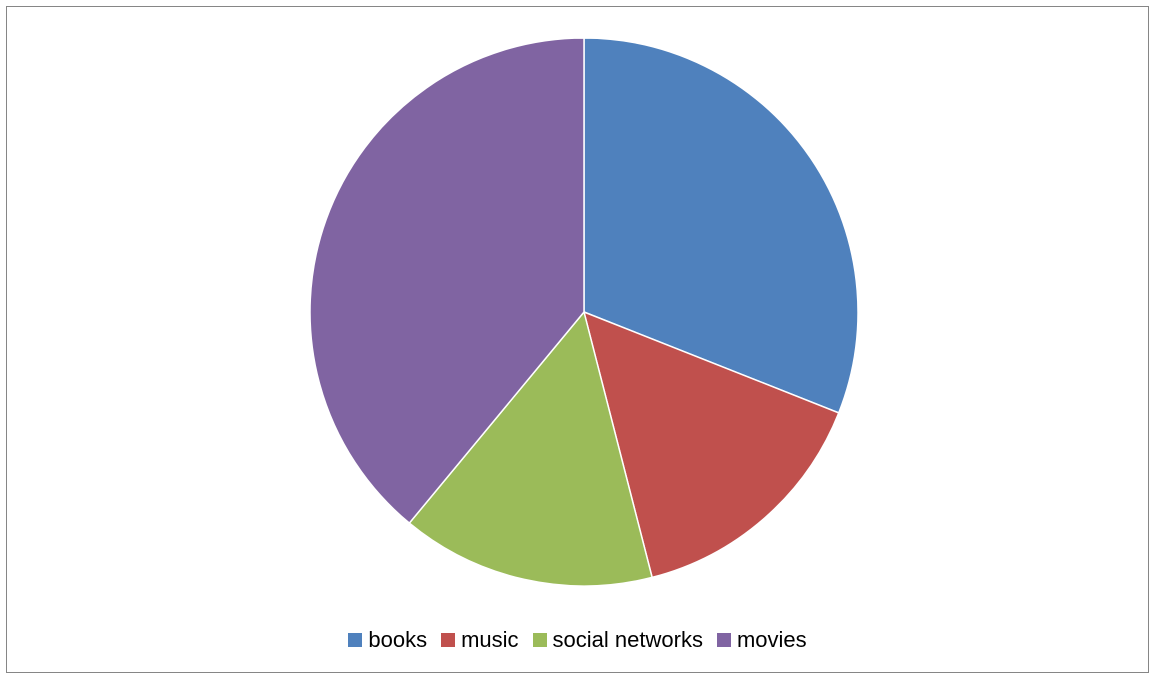 This screenshot has height=675, width=1151. What do you see at coordinates (711, 444) in the screenshot?
I see `pie-slice-music` at bounding box center [711, 444].